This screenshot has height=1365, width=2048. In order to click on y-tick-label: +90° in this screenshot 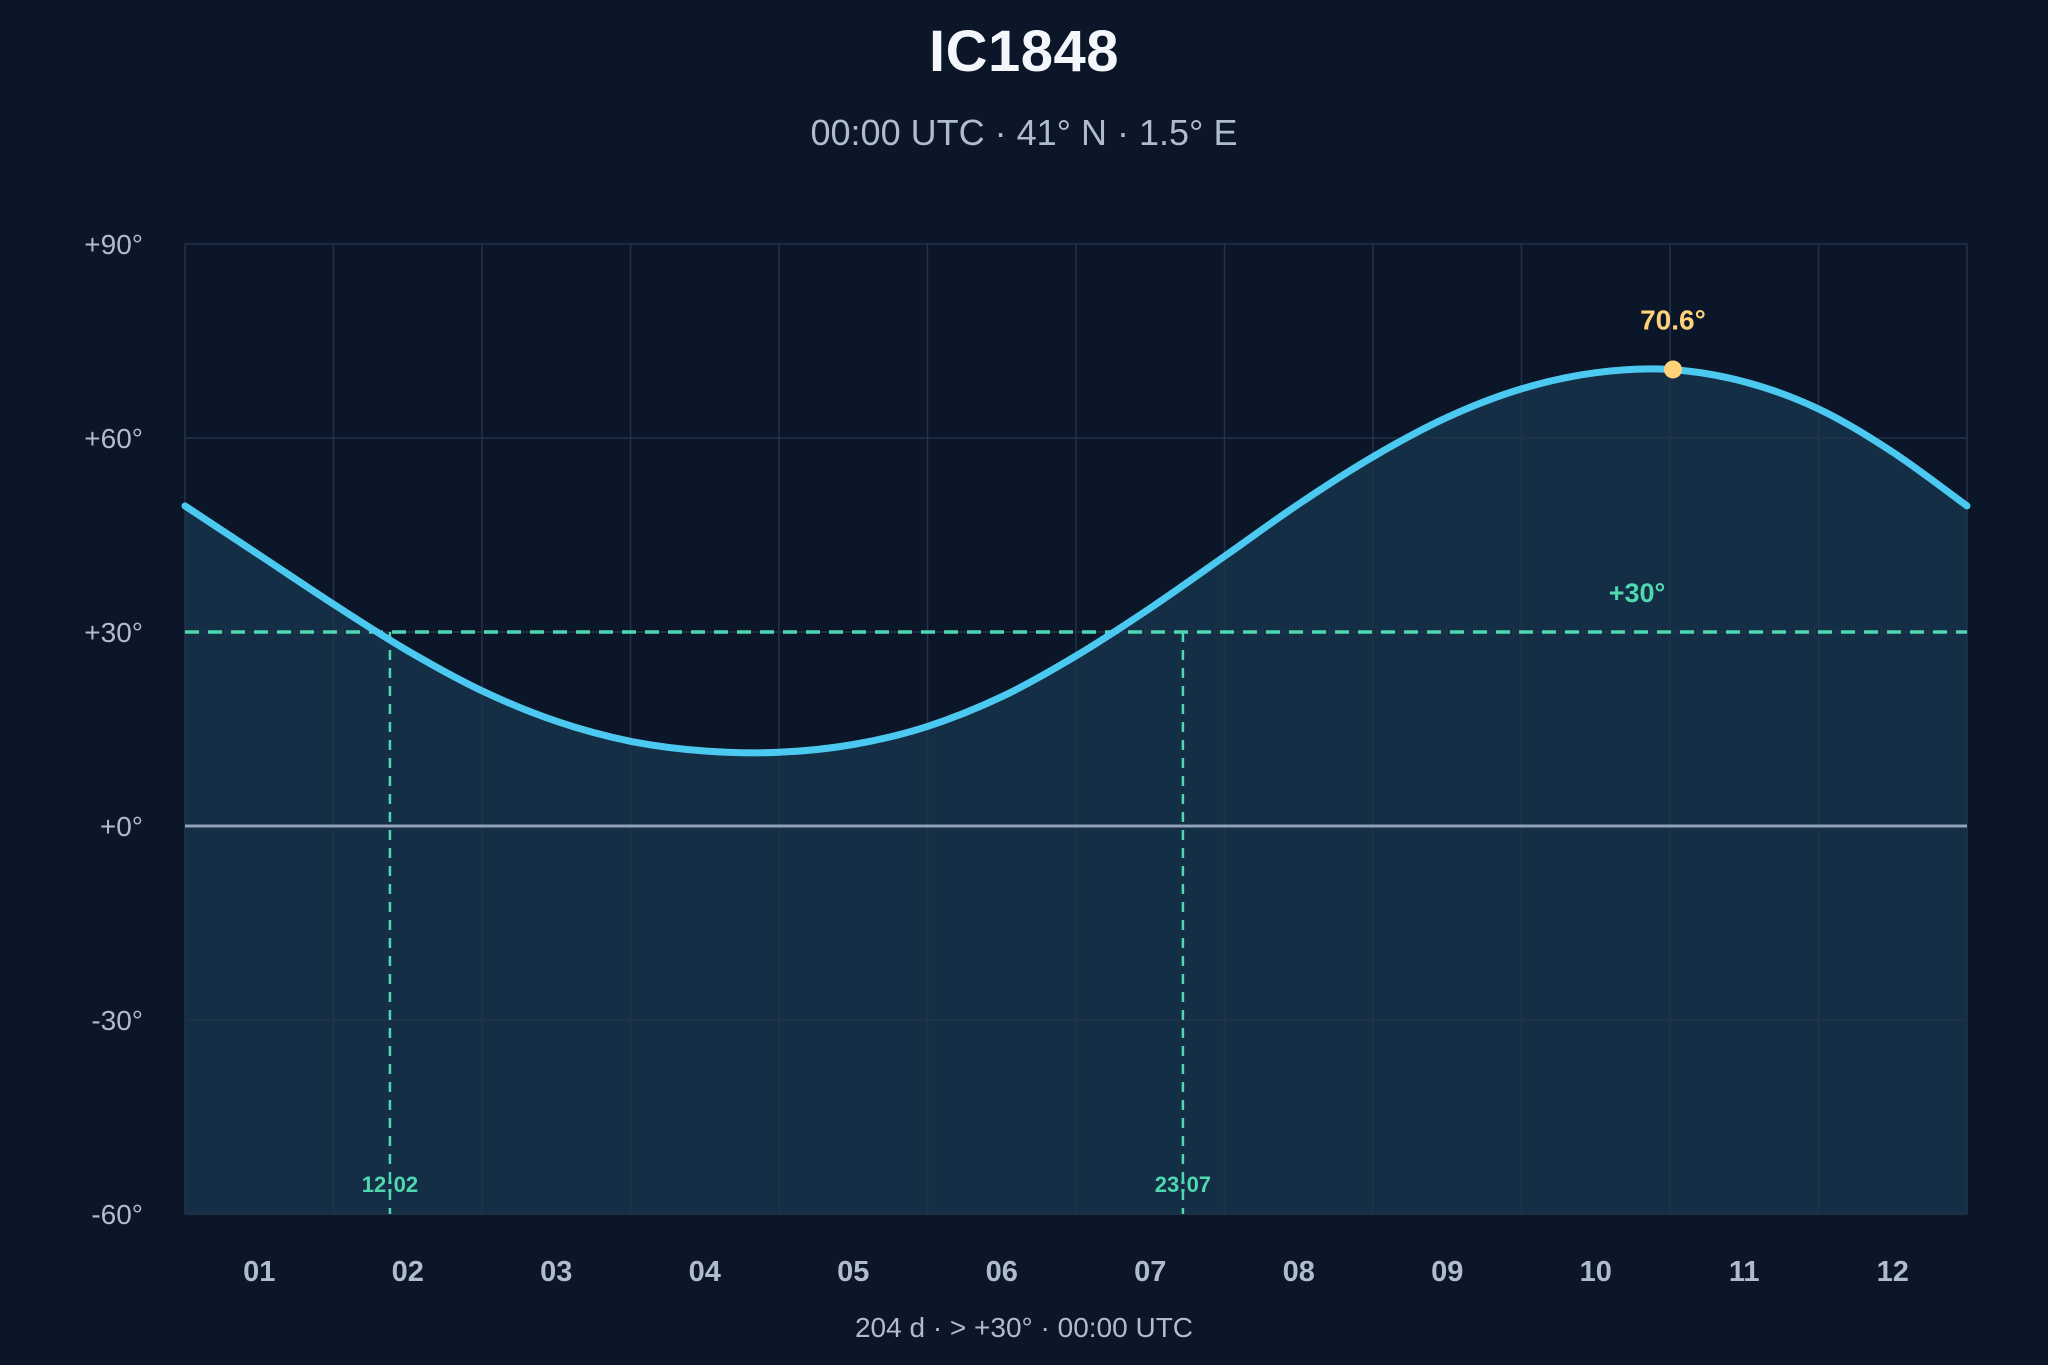, I will do `click(113, 244)`.